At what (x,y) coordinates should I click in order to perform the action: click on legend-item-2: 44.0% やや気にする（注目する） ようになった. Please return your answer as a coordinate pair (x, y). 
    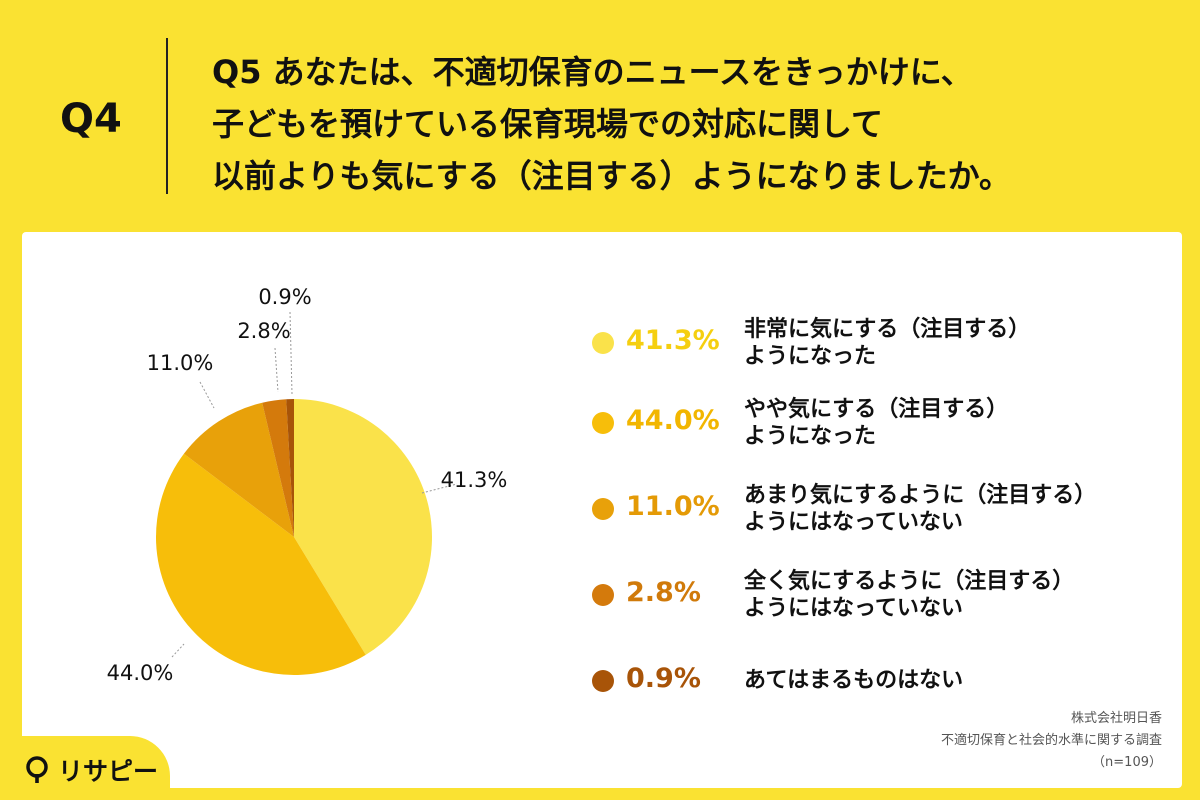
    Looking at the image, I should click on (882, 427).